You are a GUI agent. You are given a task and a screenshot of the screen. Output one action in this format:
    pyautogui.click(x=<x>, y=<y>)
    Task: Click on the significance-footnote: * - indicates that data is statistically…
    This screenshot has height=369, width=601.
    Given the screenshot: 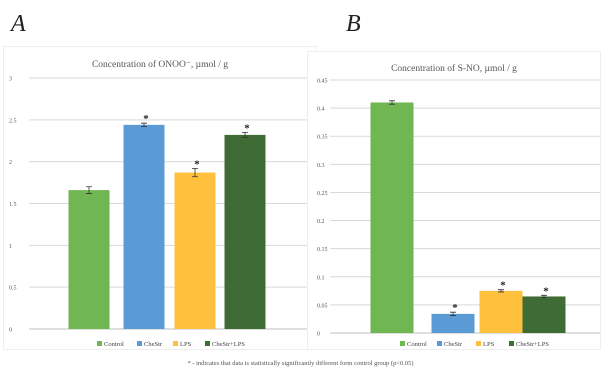 What is the action you would take?
    pyautogui.click(x=300, y=363)
    